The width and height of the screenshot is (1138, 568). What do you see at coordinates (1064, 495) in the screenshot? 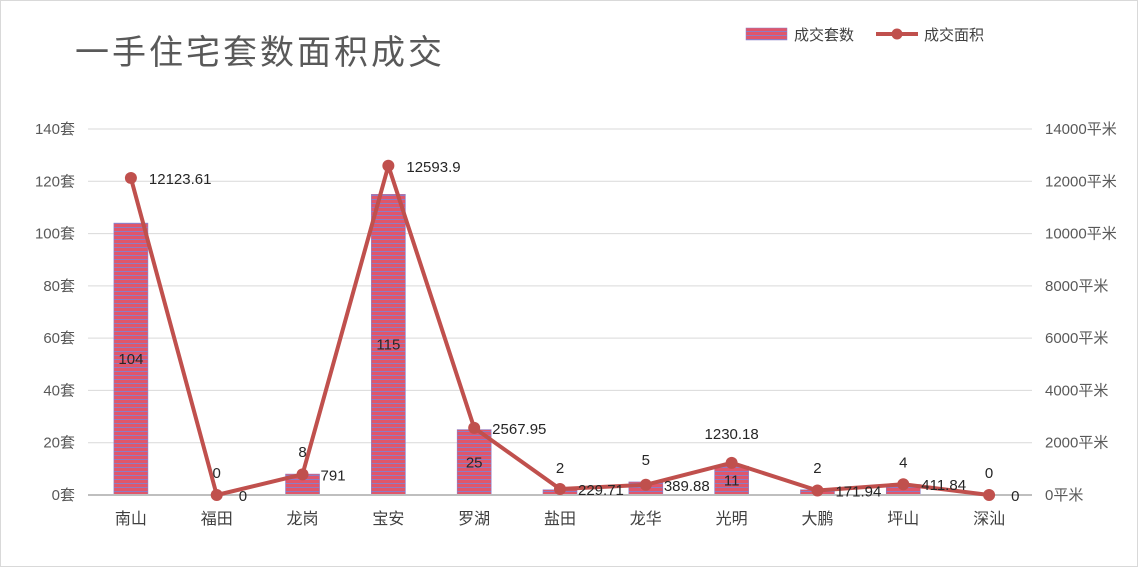
I see `right-tick-label: 0平米` at bounding box center [1064, 495].